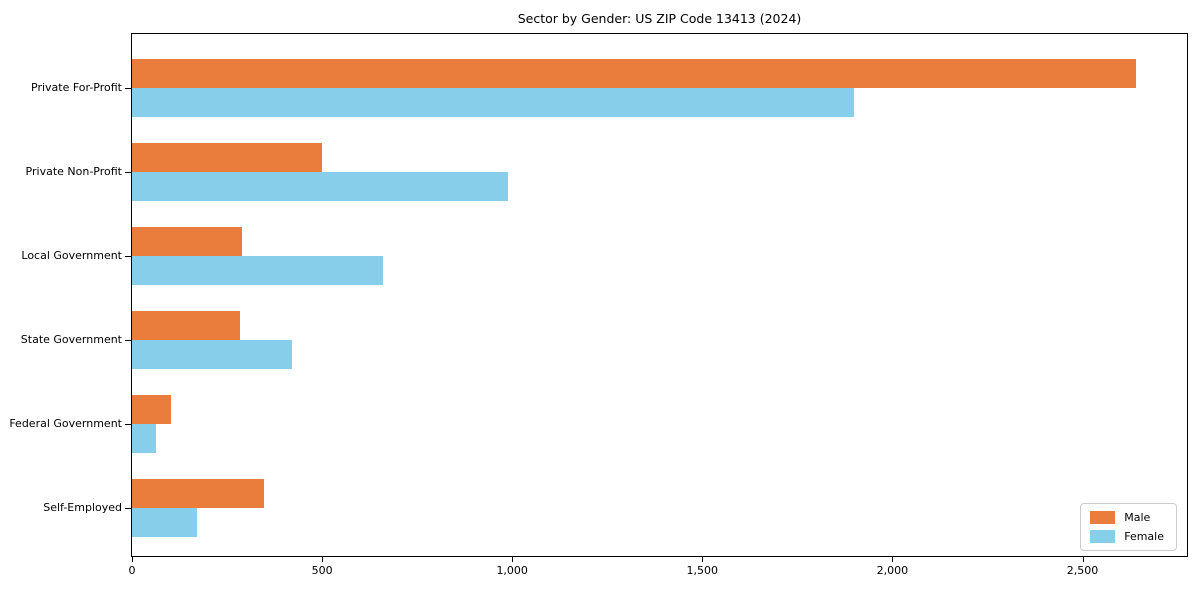 The width and height of the screenshot is (1200, 600). What do you see at coordinates (702, 570) in the screenshot?
I see `x-tick-label: 1,500` at bounding box center [702, 570].